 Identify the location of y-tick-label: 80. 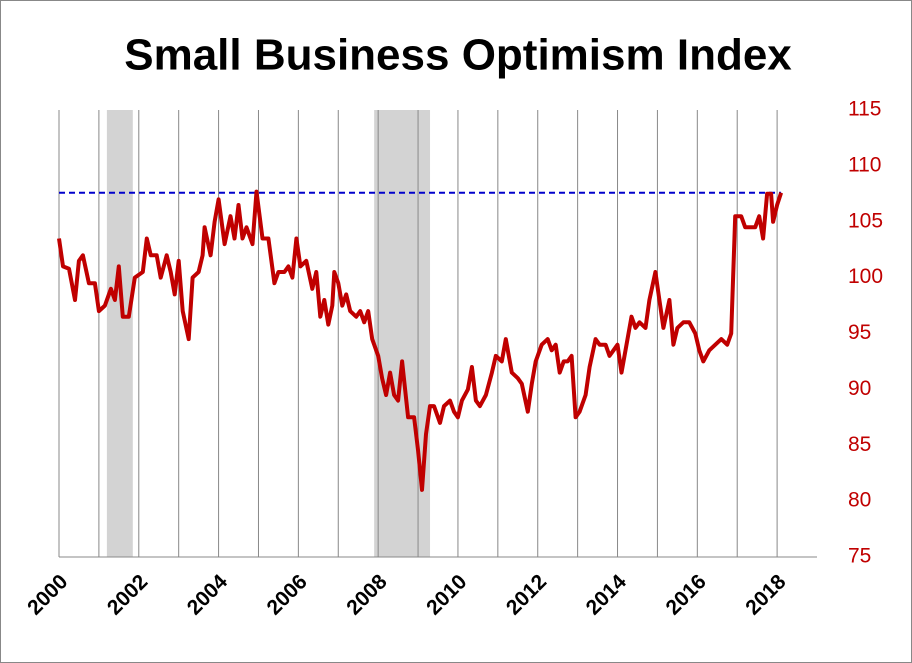
(859, 500).